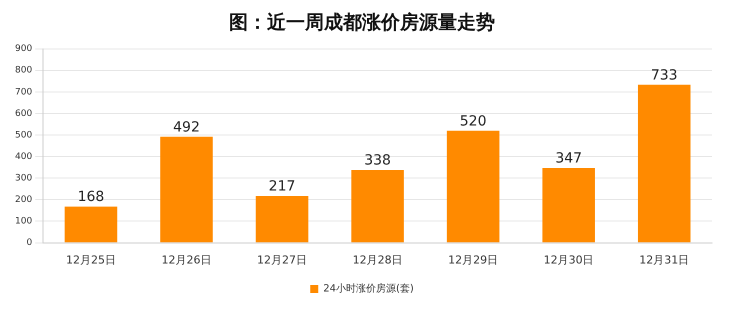 This screenshot has height=312, width=740. Describe the element at coordinates (23, 113) in the screenshot. I see `y-tick-label: 600` at that location.